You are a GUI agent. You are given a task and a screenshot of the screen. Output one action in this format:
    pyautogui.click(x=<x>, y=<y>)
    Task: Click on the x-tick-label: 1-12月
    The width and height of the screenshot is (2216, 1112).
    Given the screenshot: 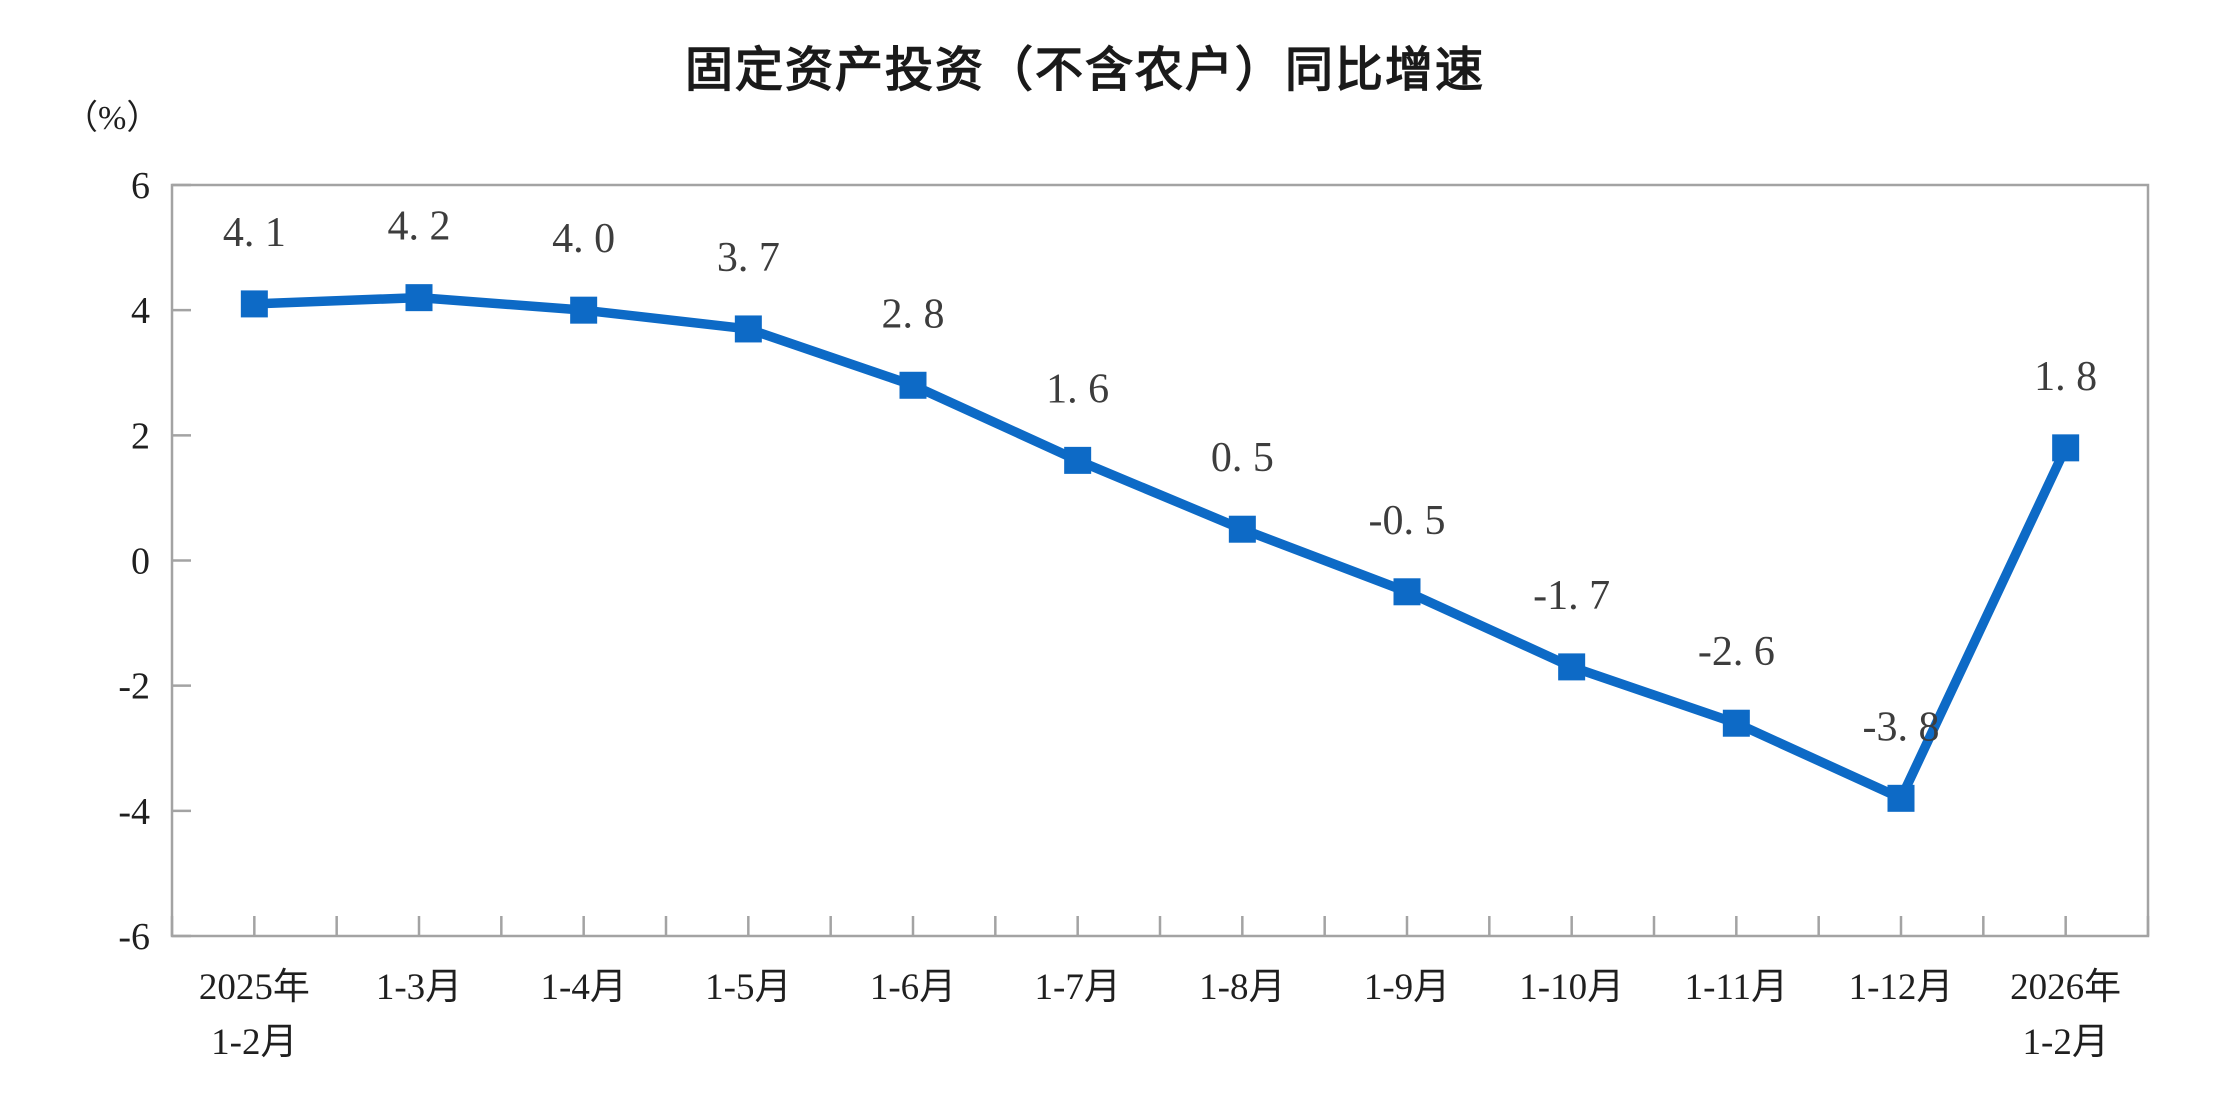 What is the action you would take?
    pyautogui.click(x=1901, y=987)
    